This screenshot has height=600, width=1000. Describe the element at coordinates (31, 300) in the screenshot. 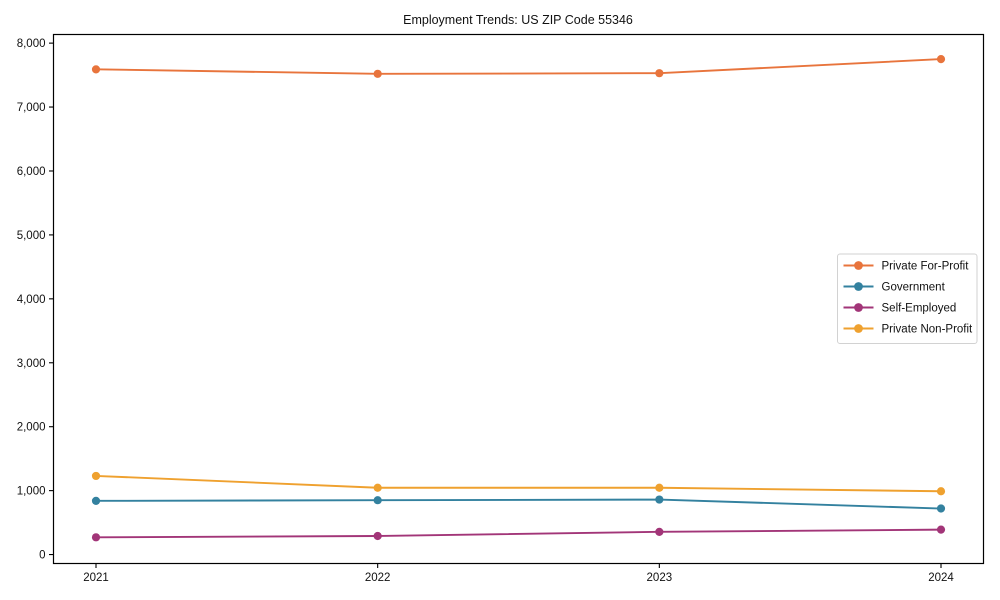

I see `y-tick-label: 4,000` at that location.